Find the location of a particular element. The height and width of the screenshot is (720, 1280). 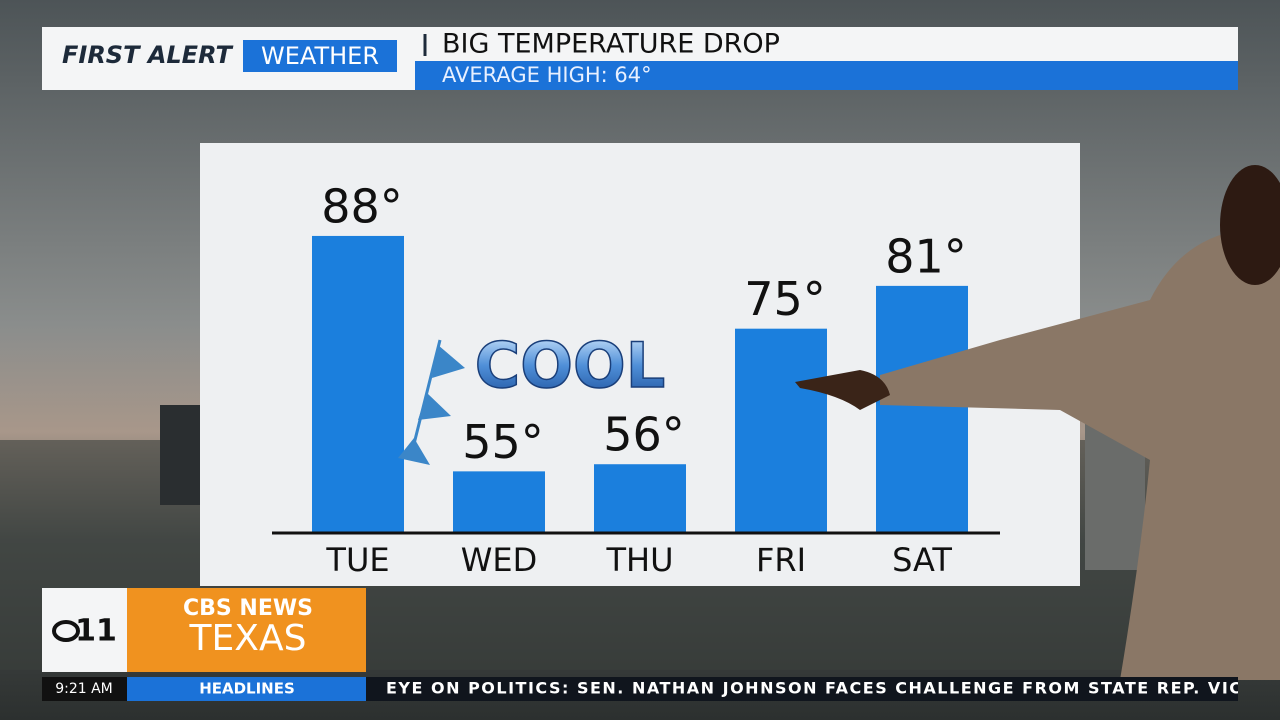

x-tick-label: TUE is located at coordinates (357, 560).